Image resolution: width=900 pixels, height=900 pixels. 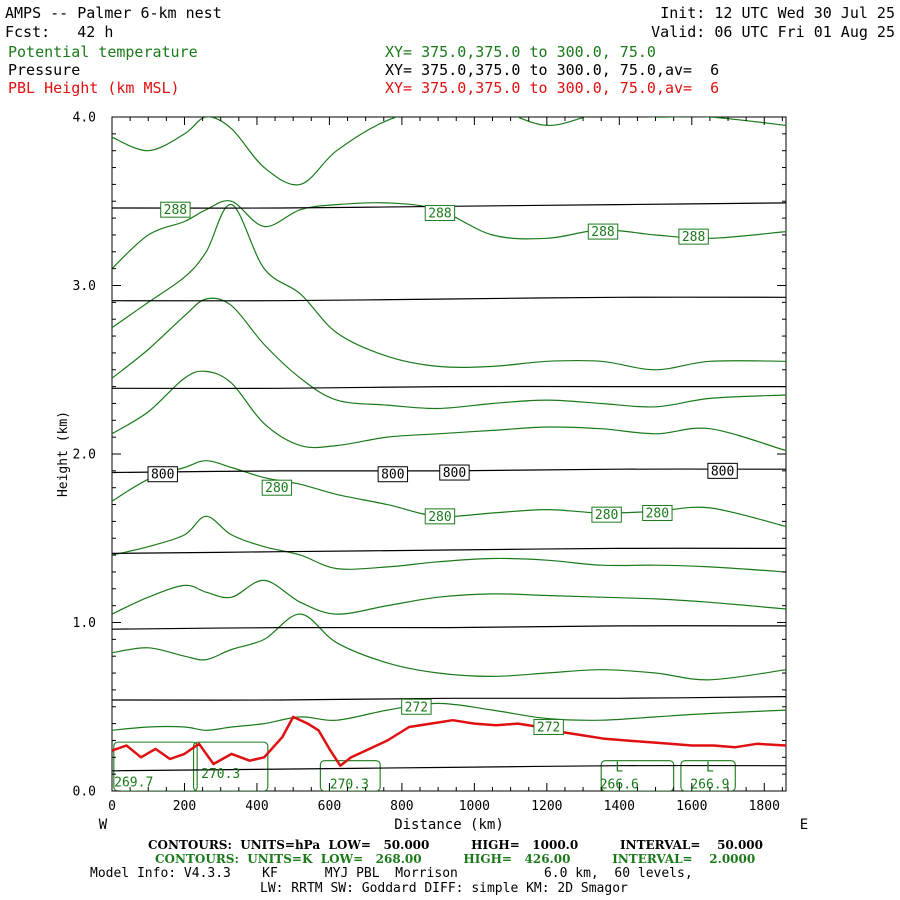 What do you see at coordinates (777, 13) in the screenshot?
I see `init-time: Init: 12 UTC Wed 30 Jul 25` at bounding box center [777, 13].